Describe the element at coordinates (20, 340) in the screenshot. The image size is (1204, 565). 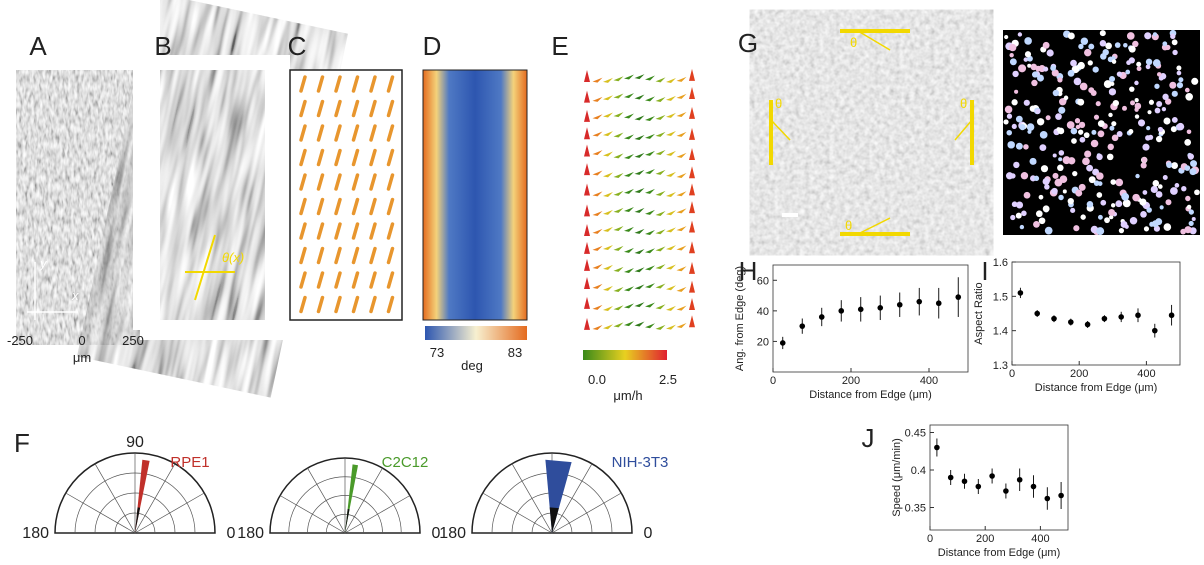
I see `tick-label: -250` at that location.